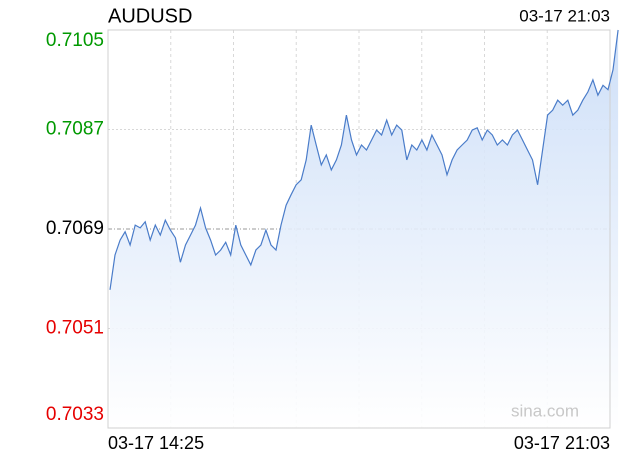 The width and height of the screenshot is (620, 465). What do you see at coordinates (75, 129) in the screenshot?
I see `y-tick-label: 0.7087` at bounding box center [75, 129].